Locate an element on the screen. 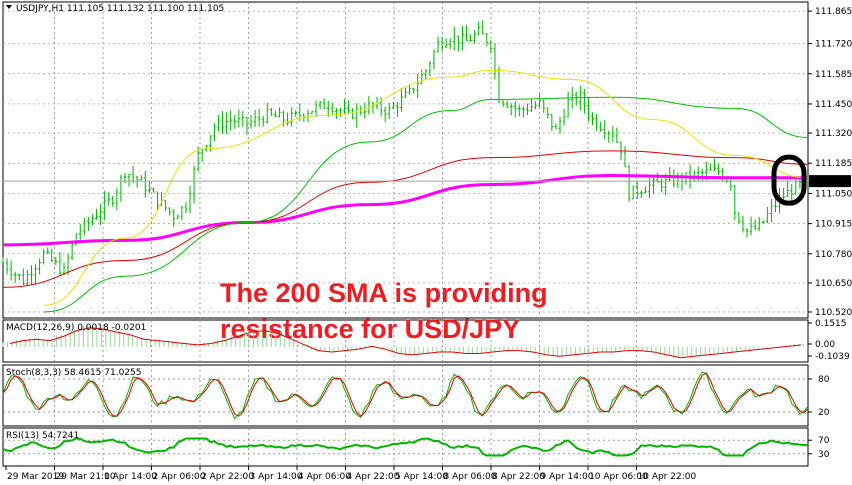 The width and height of the screenshot is (852, 485). time-tick-label: 1 Apr 14:00 is located at coordinates (130, 477).